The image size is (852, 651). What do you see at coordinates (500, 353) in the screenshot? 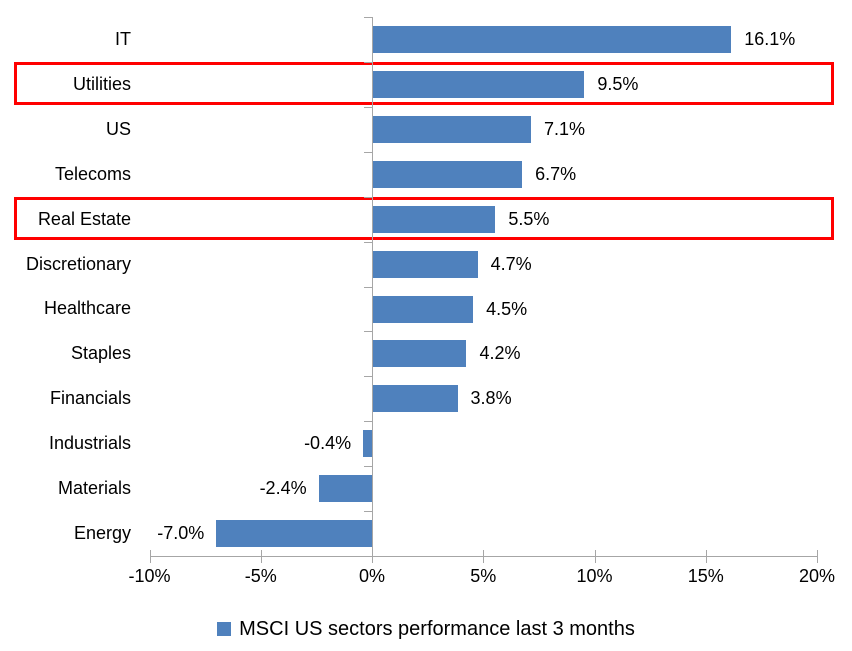
I see `data-label: 4.2%` at bounding box center [500, 353].